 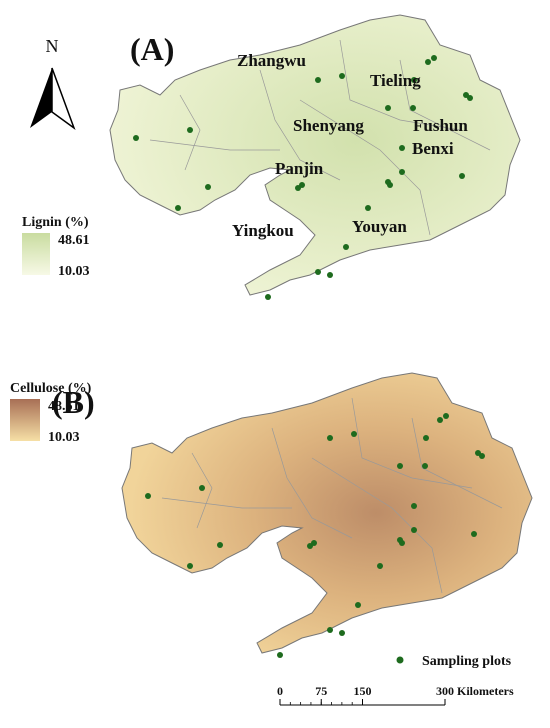 What do you see at coordinates (395, 80) in the screenshot?
I see `city-label: Tieling` at bounding box center [395, 80].